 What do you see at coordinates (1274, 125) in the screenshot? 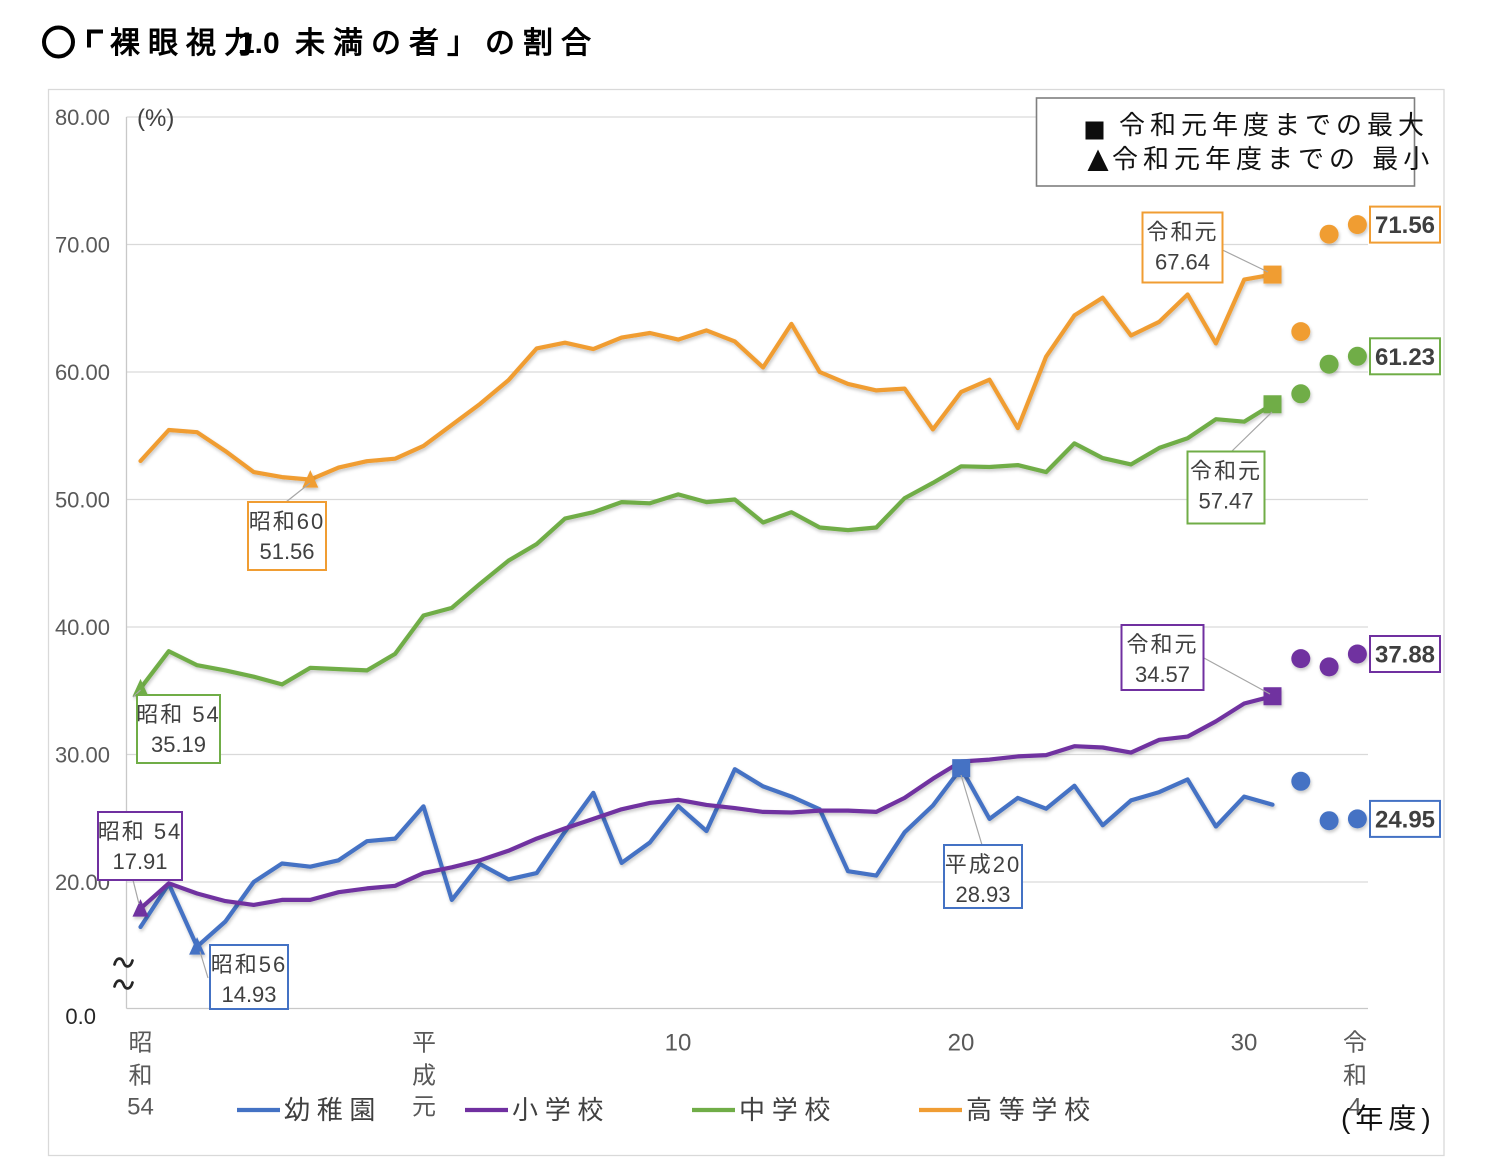
I see `svg-text: 令和元年度までの最大` at bounding box center [1274, 125].